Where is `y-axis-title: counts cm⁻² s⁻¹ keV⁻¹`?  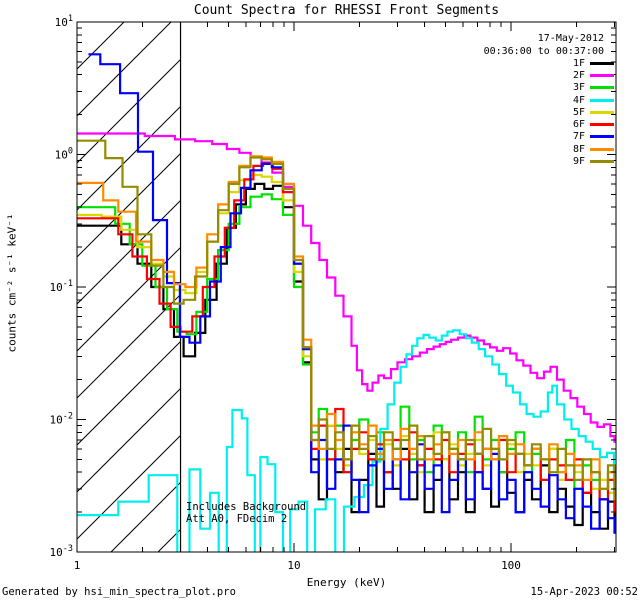 y-axis-title: counts cm⁻² s⁻¹ keV⁻¹ is located at coordinates (12, 283).